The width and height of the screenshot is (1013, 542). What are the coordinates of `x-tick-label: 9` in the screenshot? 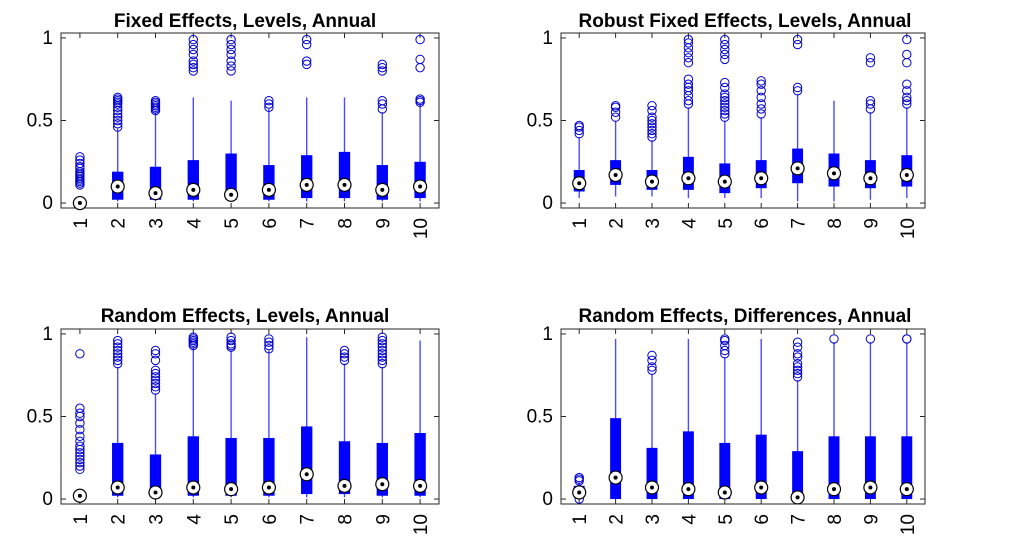 It's located at (871, 223).